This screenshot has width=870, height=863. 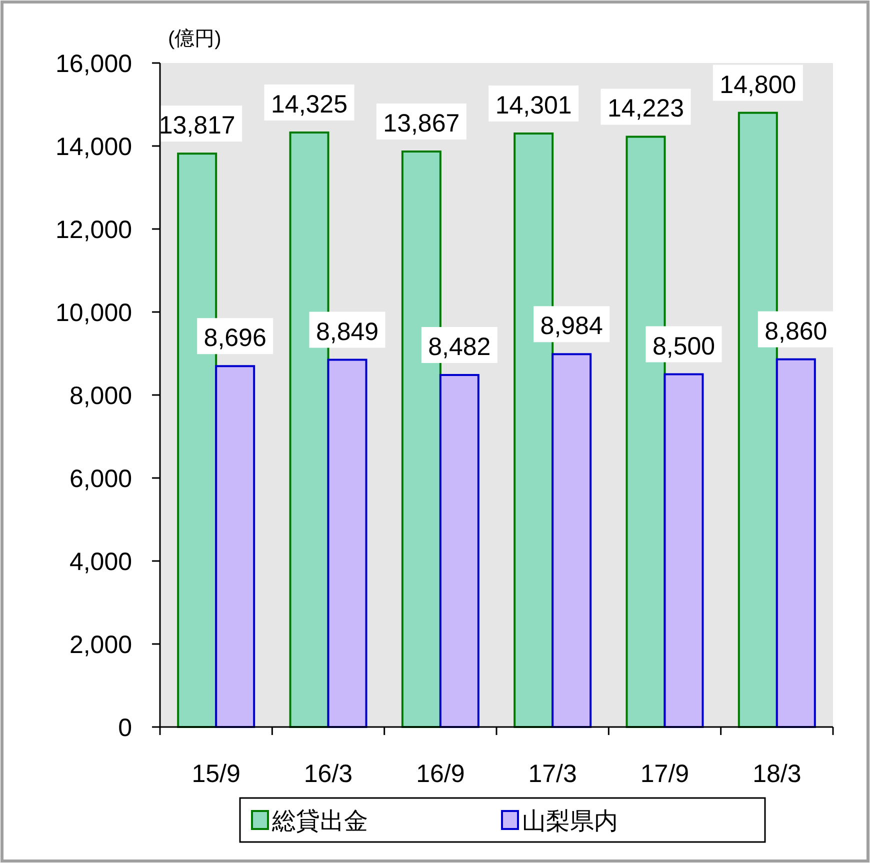 What do you see at coordinates (216, 774) in the screenshot?
I see `x-tick-label: 15/9` at bounding box center [216, 774].